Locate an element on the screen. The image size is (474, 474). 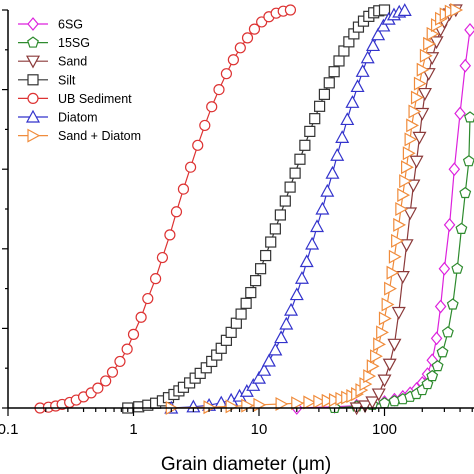
legend-label: Sand is located at coordinates (72, 62).